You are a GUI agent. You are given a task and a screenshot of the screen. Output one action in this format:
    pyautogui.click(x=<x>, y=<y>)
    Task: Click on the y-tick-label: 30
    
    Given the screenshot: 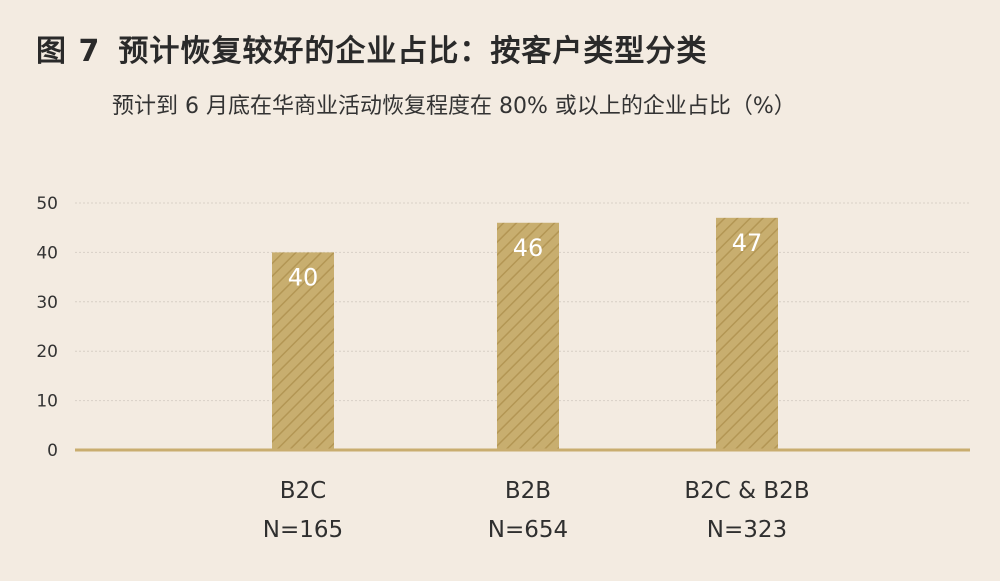 What is the action you would take?
    pyautogui.click(x=47, y=303)
    